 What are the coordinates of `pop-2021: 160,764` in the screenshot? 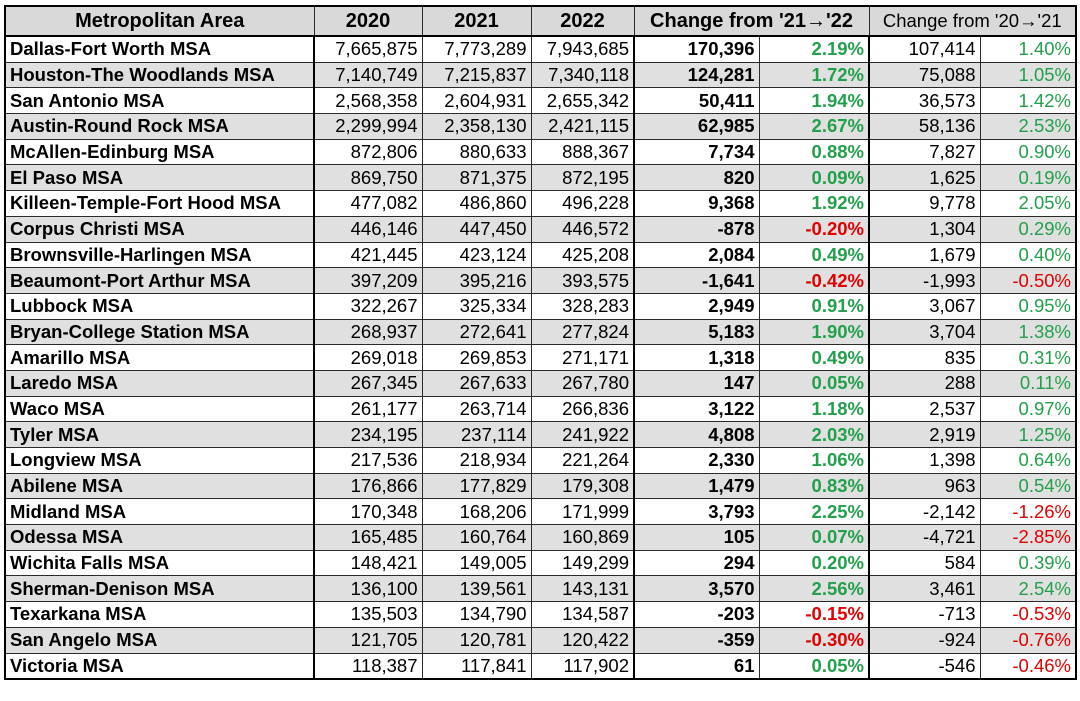 It's located at (476, 537).